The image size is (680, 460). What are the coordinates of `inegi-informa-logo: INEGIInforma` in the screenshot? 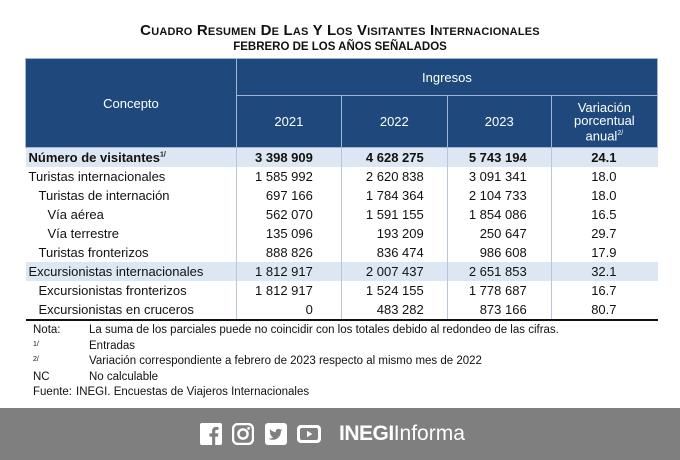 It's located at (402, 434).